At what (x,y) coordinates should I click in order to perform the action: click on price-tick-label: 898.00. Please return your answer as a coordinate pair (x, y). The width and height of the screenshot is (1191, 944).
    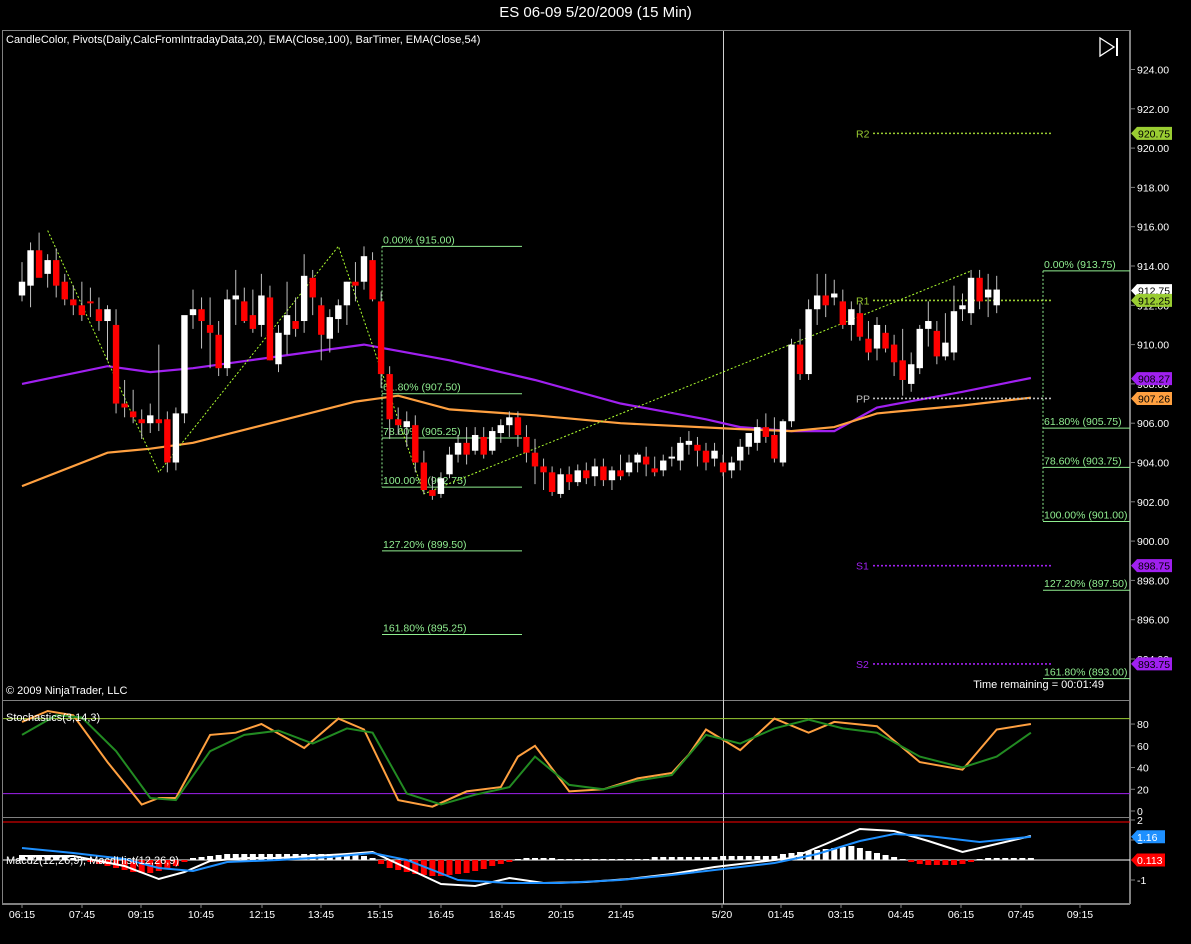
    Looking at the image, I should click on (1153, 581).